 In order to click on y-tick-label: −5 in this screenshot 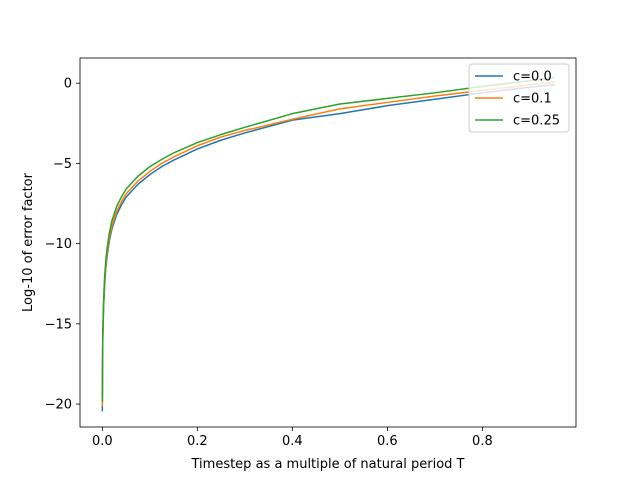, I will do `click(62, 164)`.